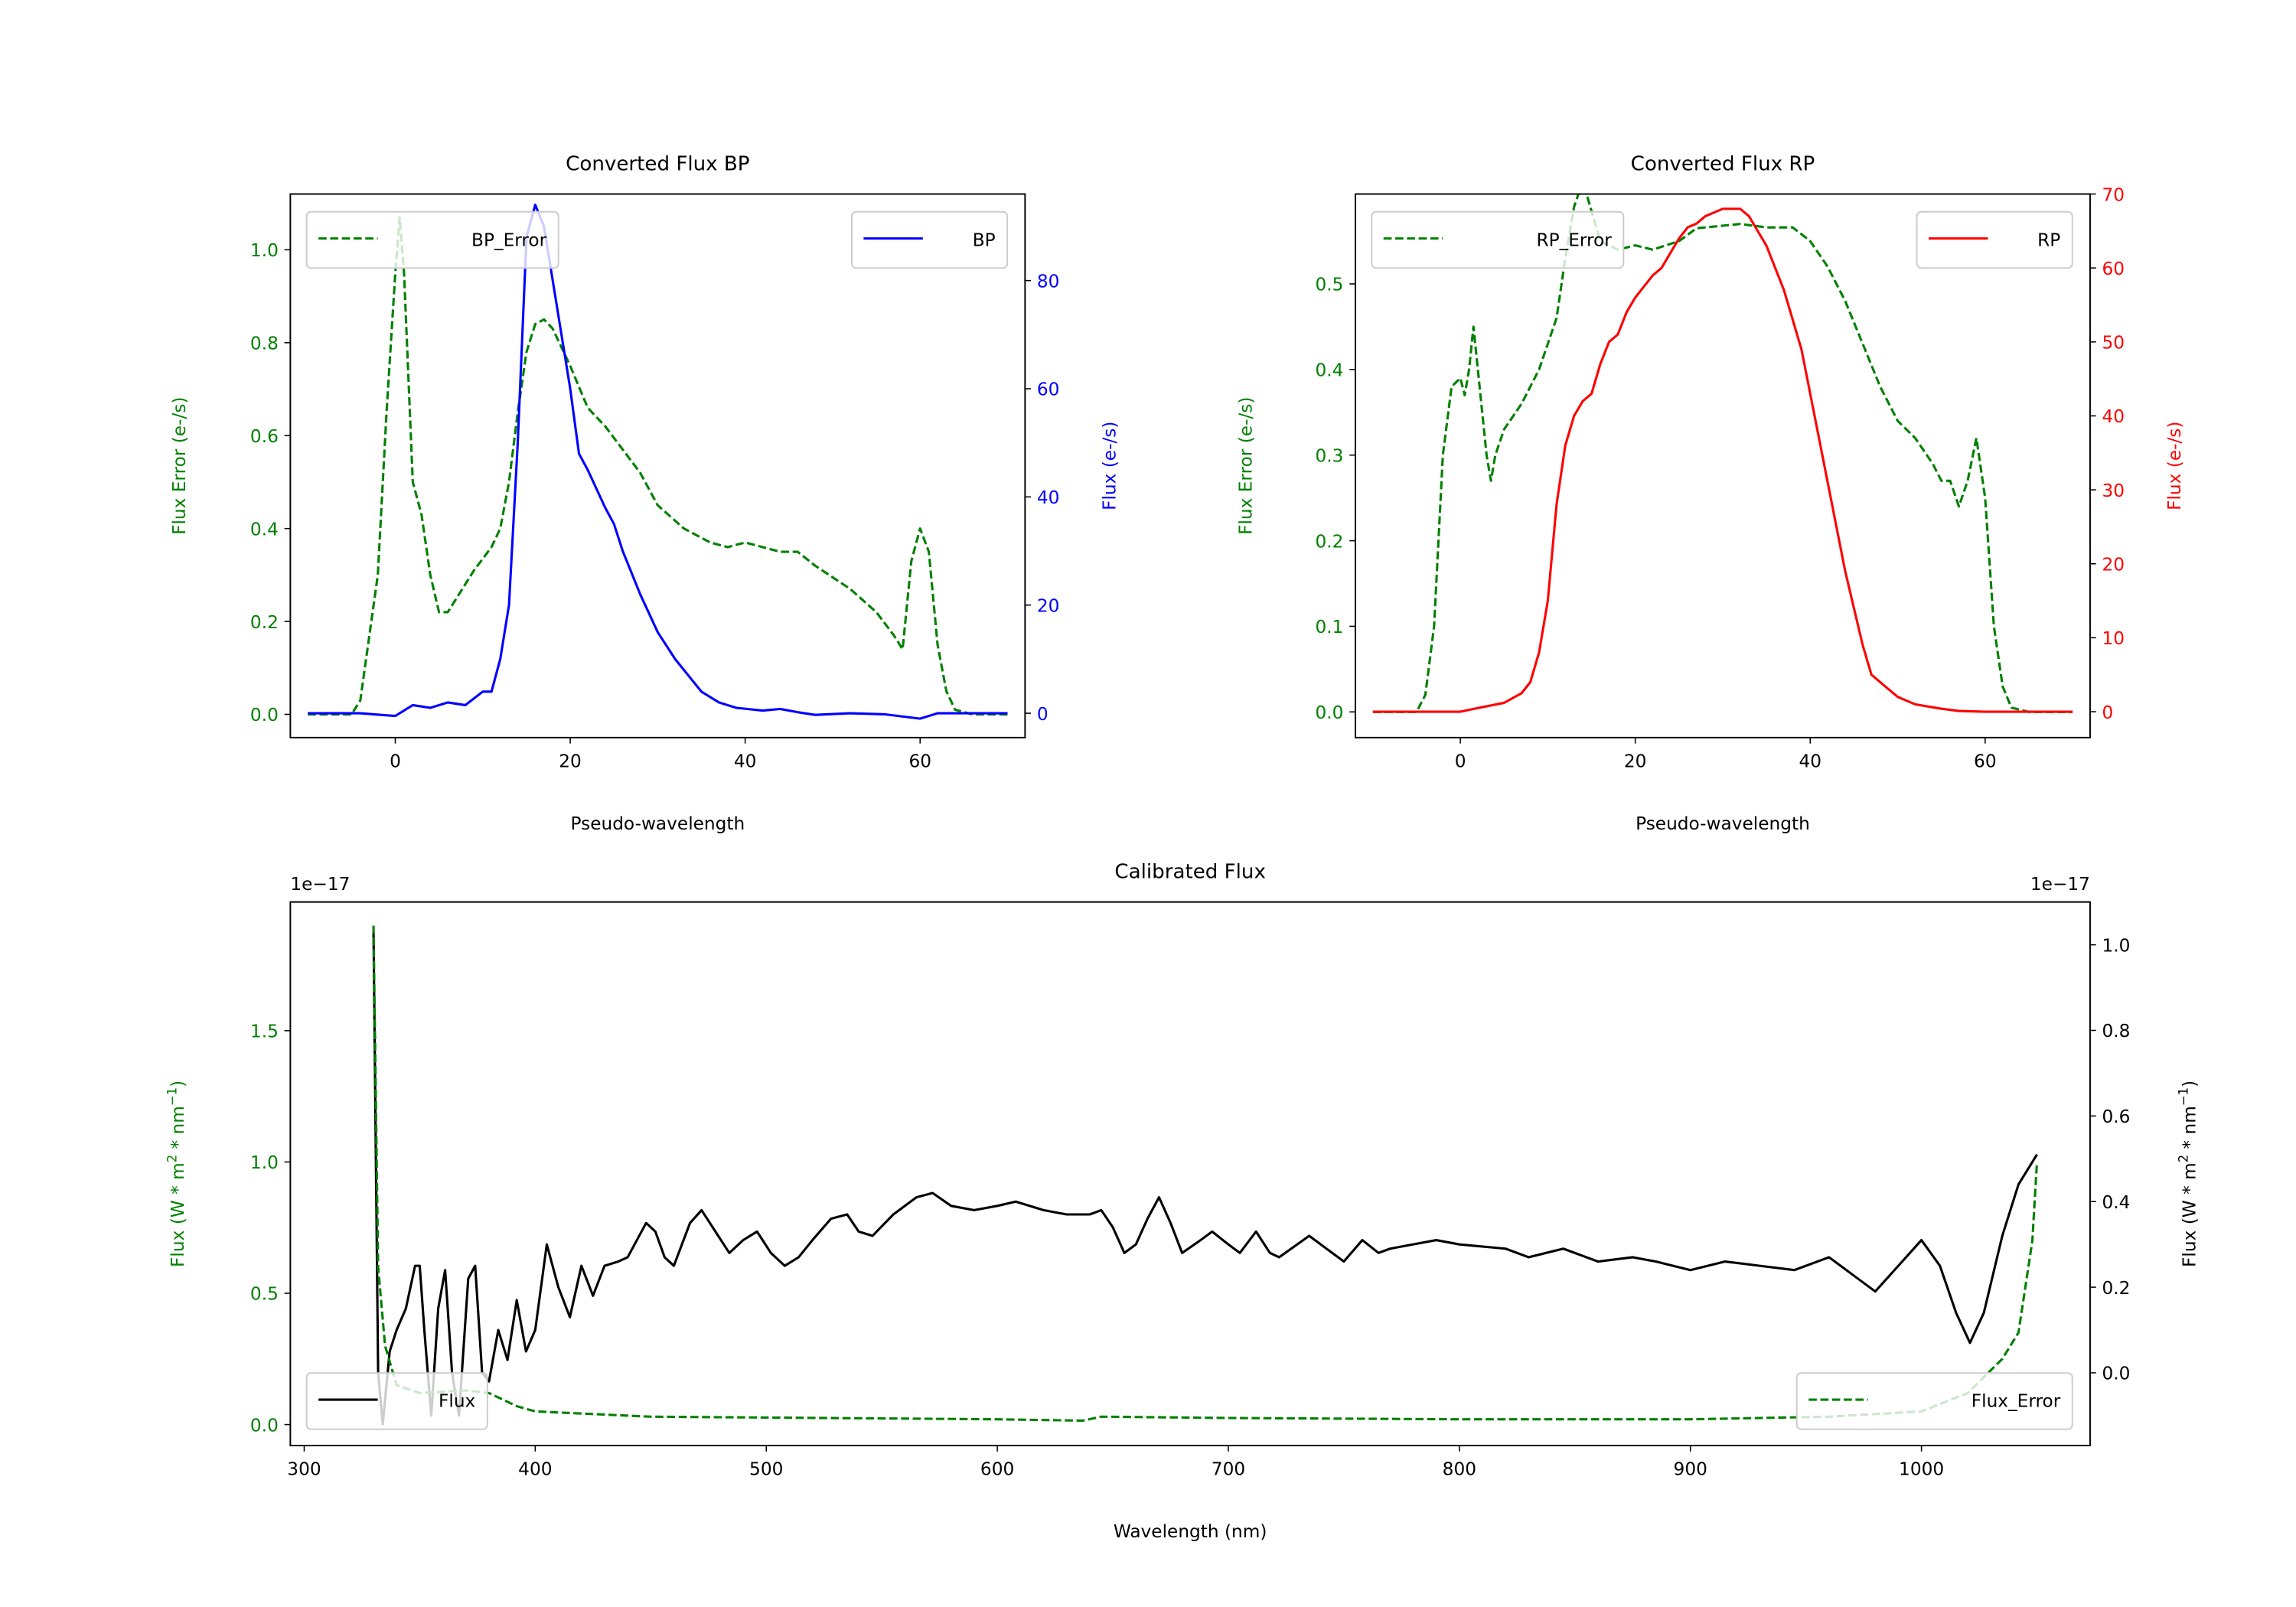 Image resolution: width=2296 pixels, height=1607 pixels. Describe the element at coordinates (320, 884) in the screenshot. I see `offset-text-left: 1e−17` at that location.